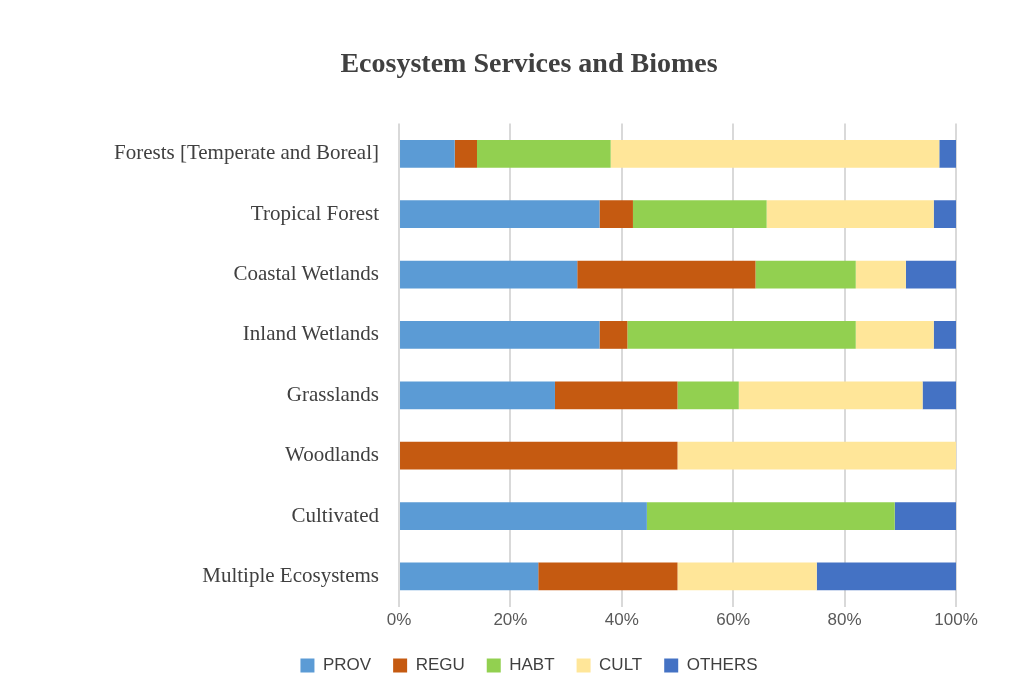  I want to click on x-tick-label: 60%, so click(733, 620).